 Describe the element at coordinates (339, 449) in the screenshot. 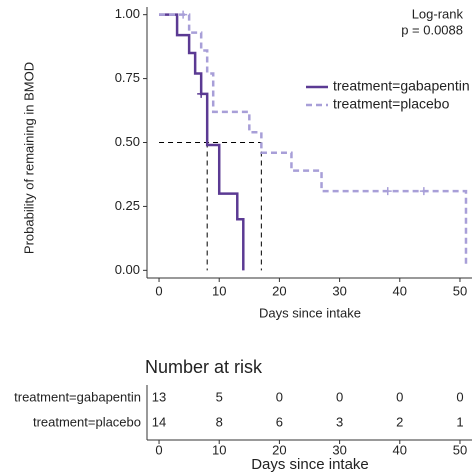

I see `risk-x-tick-label: 30` at that location.